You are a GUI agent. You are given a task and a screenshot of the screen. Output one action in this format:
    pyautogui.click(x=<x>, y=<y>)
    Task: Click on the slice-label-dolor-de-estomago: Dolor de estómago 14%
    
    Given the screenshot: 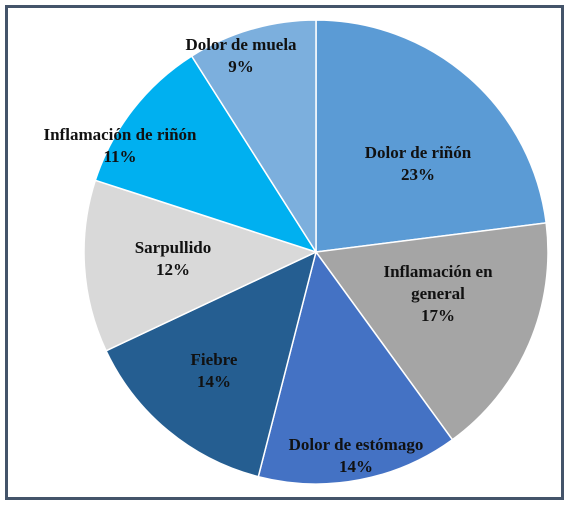 What is the action you would take?
    pyautogui.click(x=356, y=455)
    